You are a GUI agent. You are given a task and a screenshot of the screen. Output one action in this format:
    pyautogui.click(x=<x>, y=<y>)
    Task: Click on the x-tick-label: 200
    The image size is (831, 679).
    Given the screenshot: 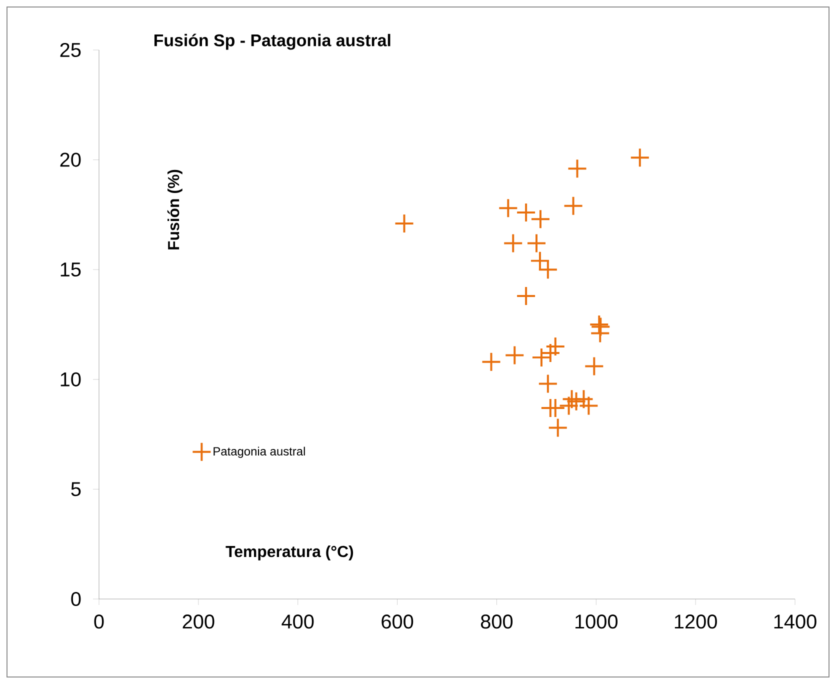 What is the action you would take?
    pyautogui.click(x=198, y=621)
    